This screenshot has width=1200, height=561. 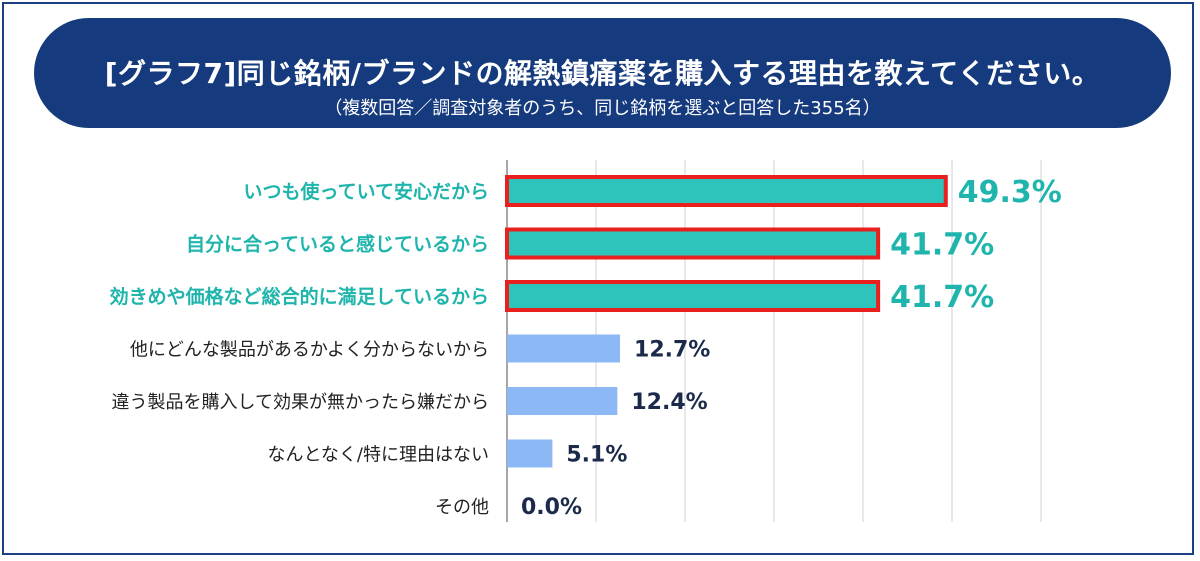 I want to click on category-label: いつも使っていて安心だから, so click(x=366, y=191).